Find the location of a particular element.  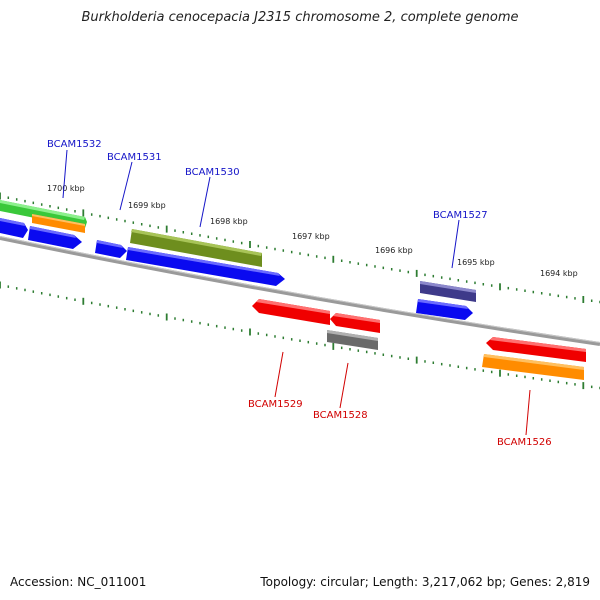

leader-line-bcam1529 is located at coordinates (279, 374).